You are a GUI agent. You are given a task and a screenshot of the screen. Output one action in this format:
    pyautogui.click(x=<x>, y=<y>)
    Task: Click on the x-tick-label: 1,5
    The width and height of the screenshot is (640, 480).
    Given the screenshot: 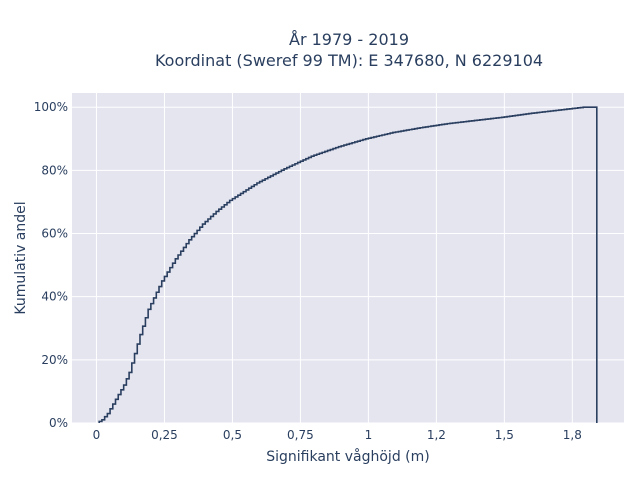 What is the action you would take?
    pyautogui.click(x=504, y=435)
    